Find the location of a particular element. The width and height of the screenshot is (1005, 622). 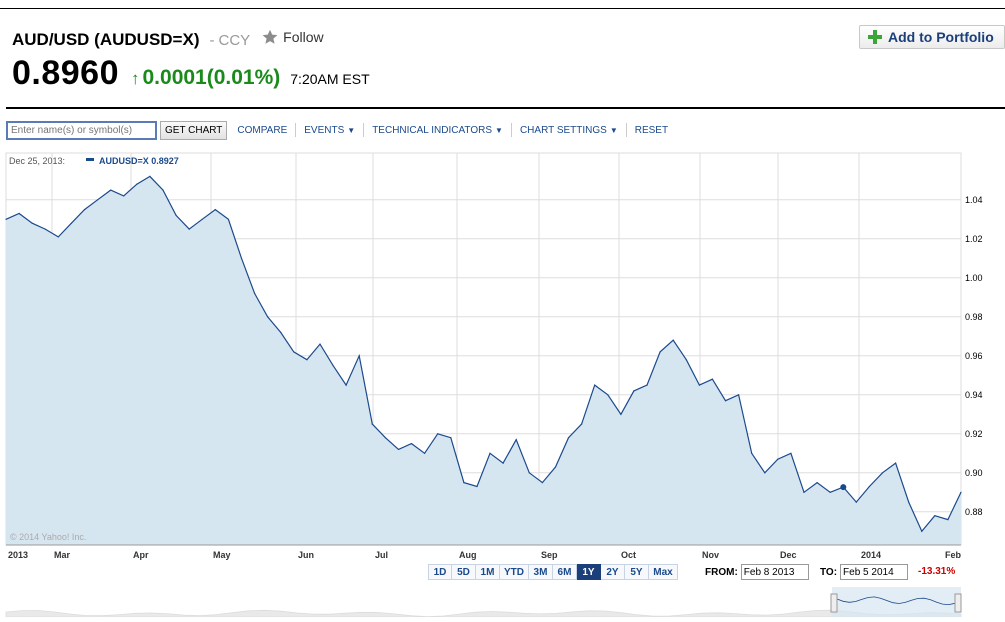

navigator-left-handle is located at coordinates (834, 603).